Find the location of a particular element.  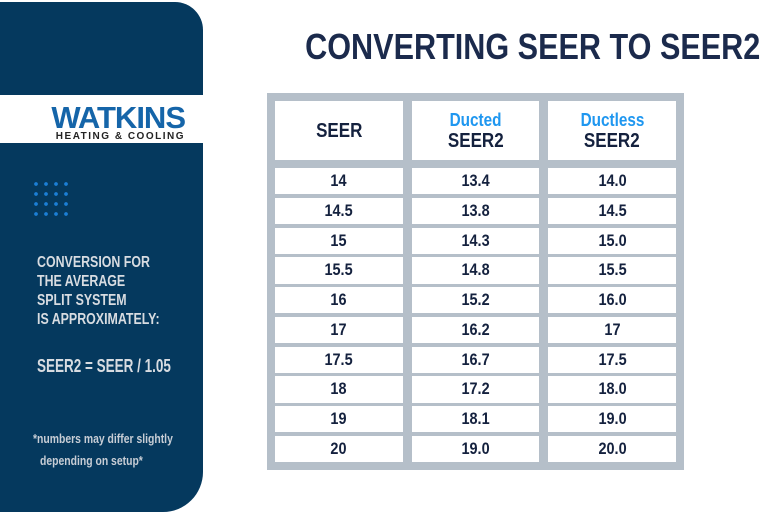

table-cell-ducted-seer2: 19.0 is located at coordinates (475, 448).